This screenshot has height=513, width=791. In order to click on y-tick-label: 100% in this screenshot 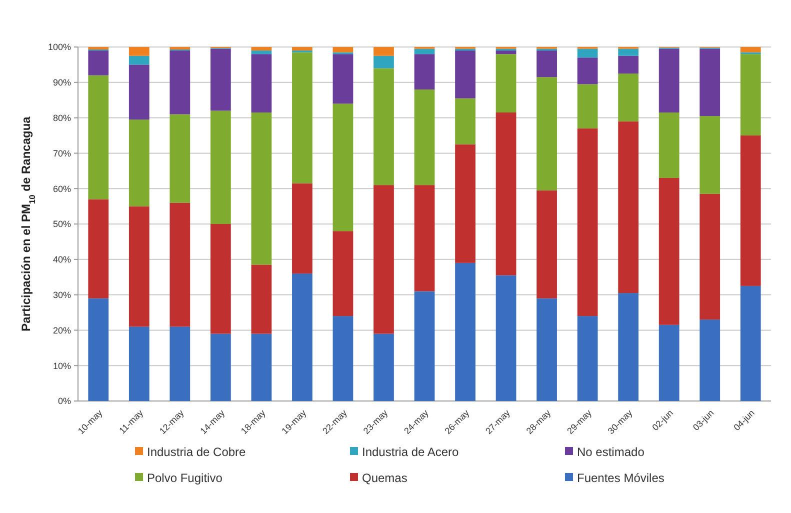, I will do `click(59, 47)`.